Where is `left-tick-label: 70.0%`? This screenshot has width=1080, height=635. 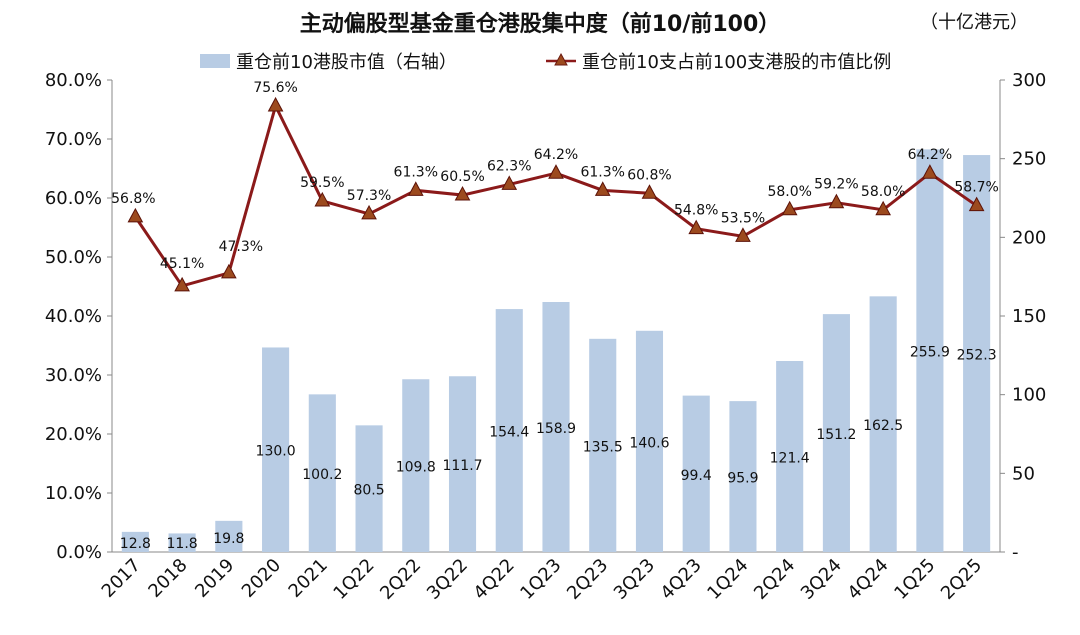
left-tick-label: 70.0% is located at coordinates (73, 139).